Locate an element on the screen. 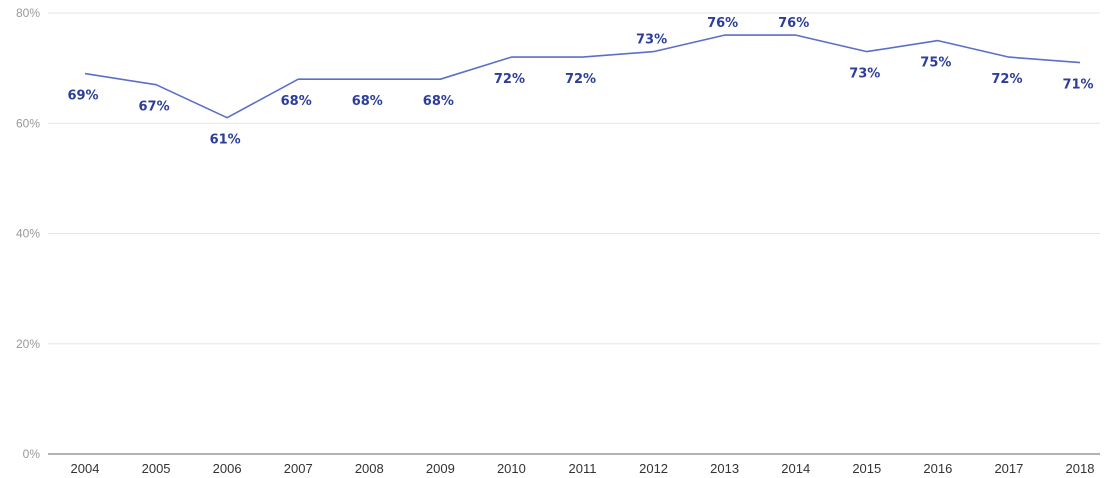 The height and width of the screenshot is (478, 1113). data-label: 71% is located at coordinates (1077, 85).